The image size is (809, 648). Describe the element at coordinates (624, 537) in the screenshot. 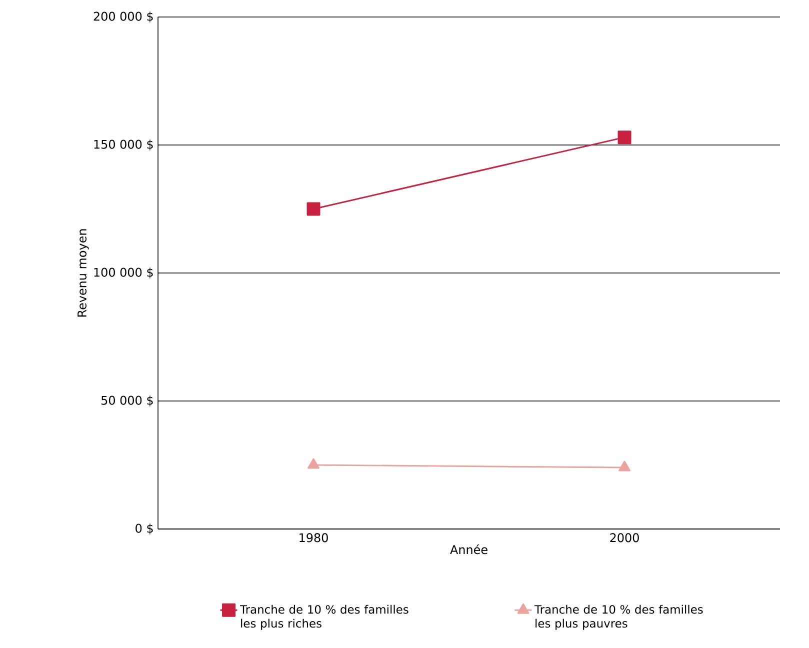

I see `x-tick-label: 2000` at that location.